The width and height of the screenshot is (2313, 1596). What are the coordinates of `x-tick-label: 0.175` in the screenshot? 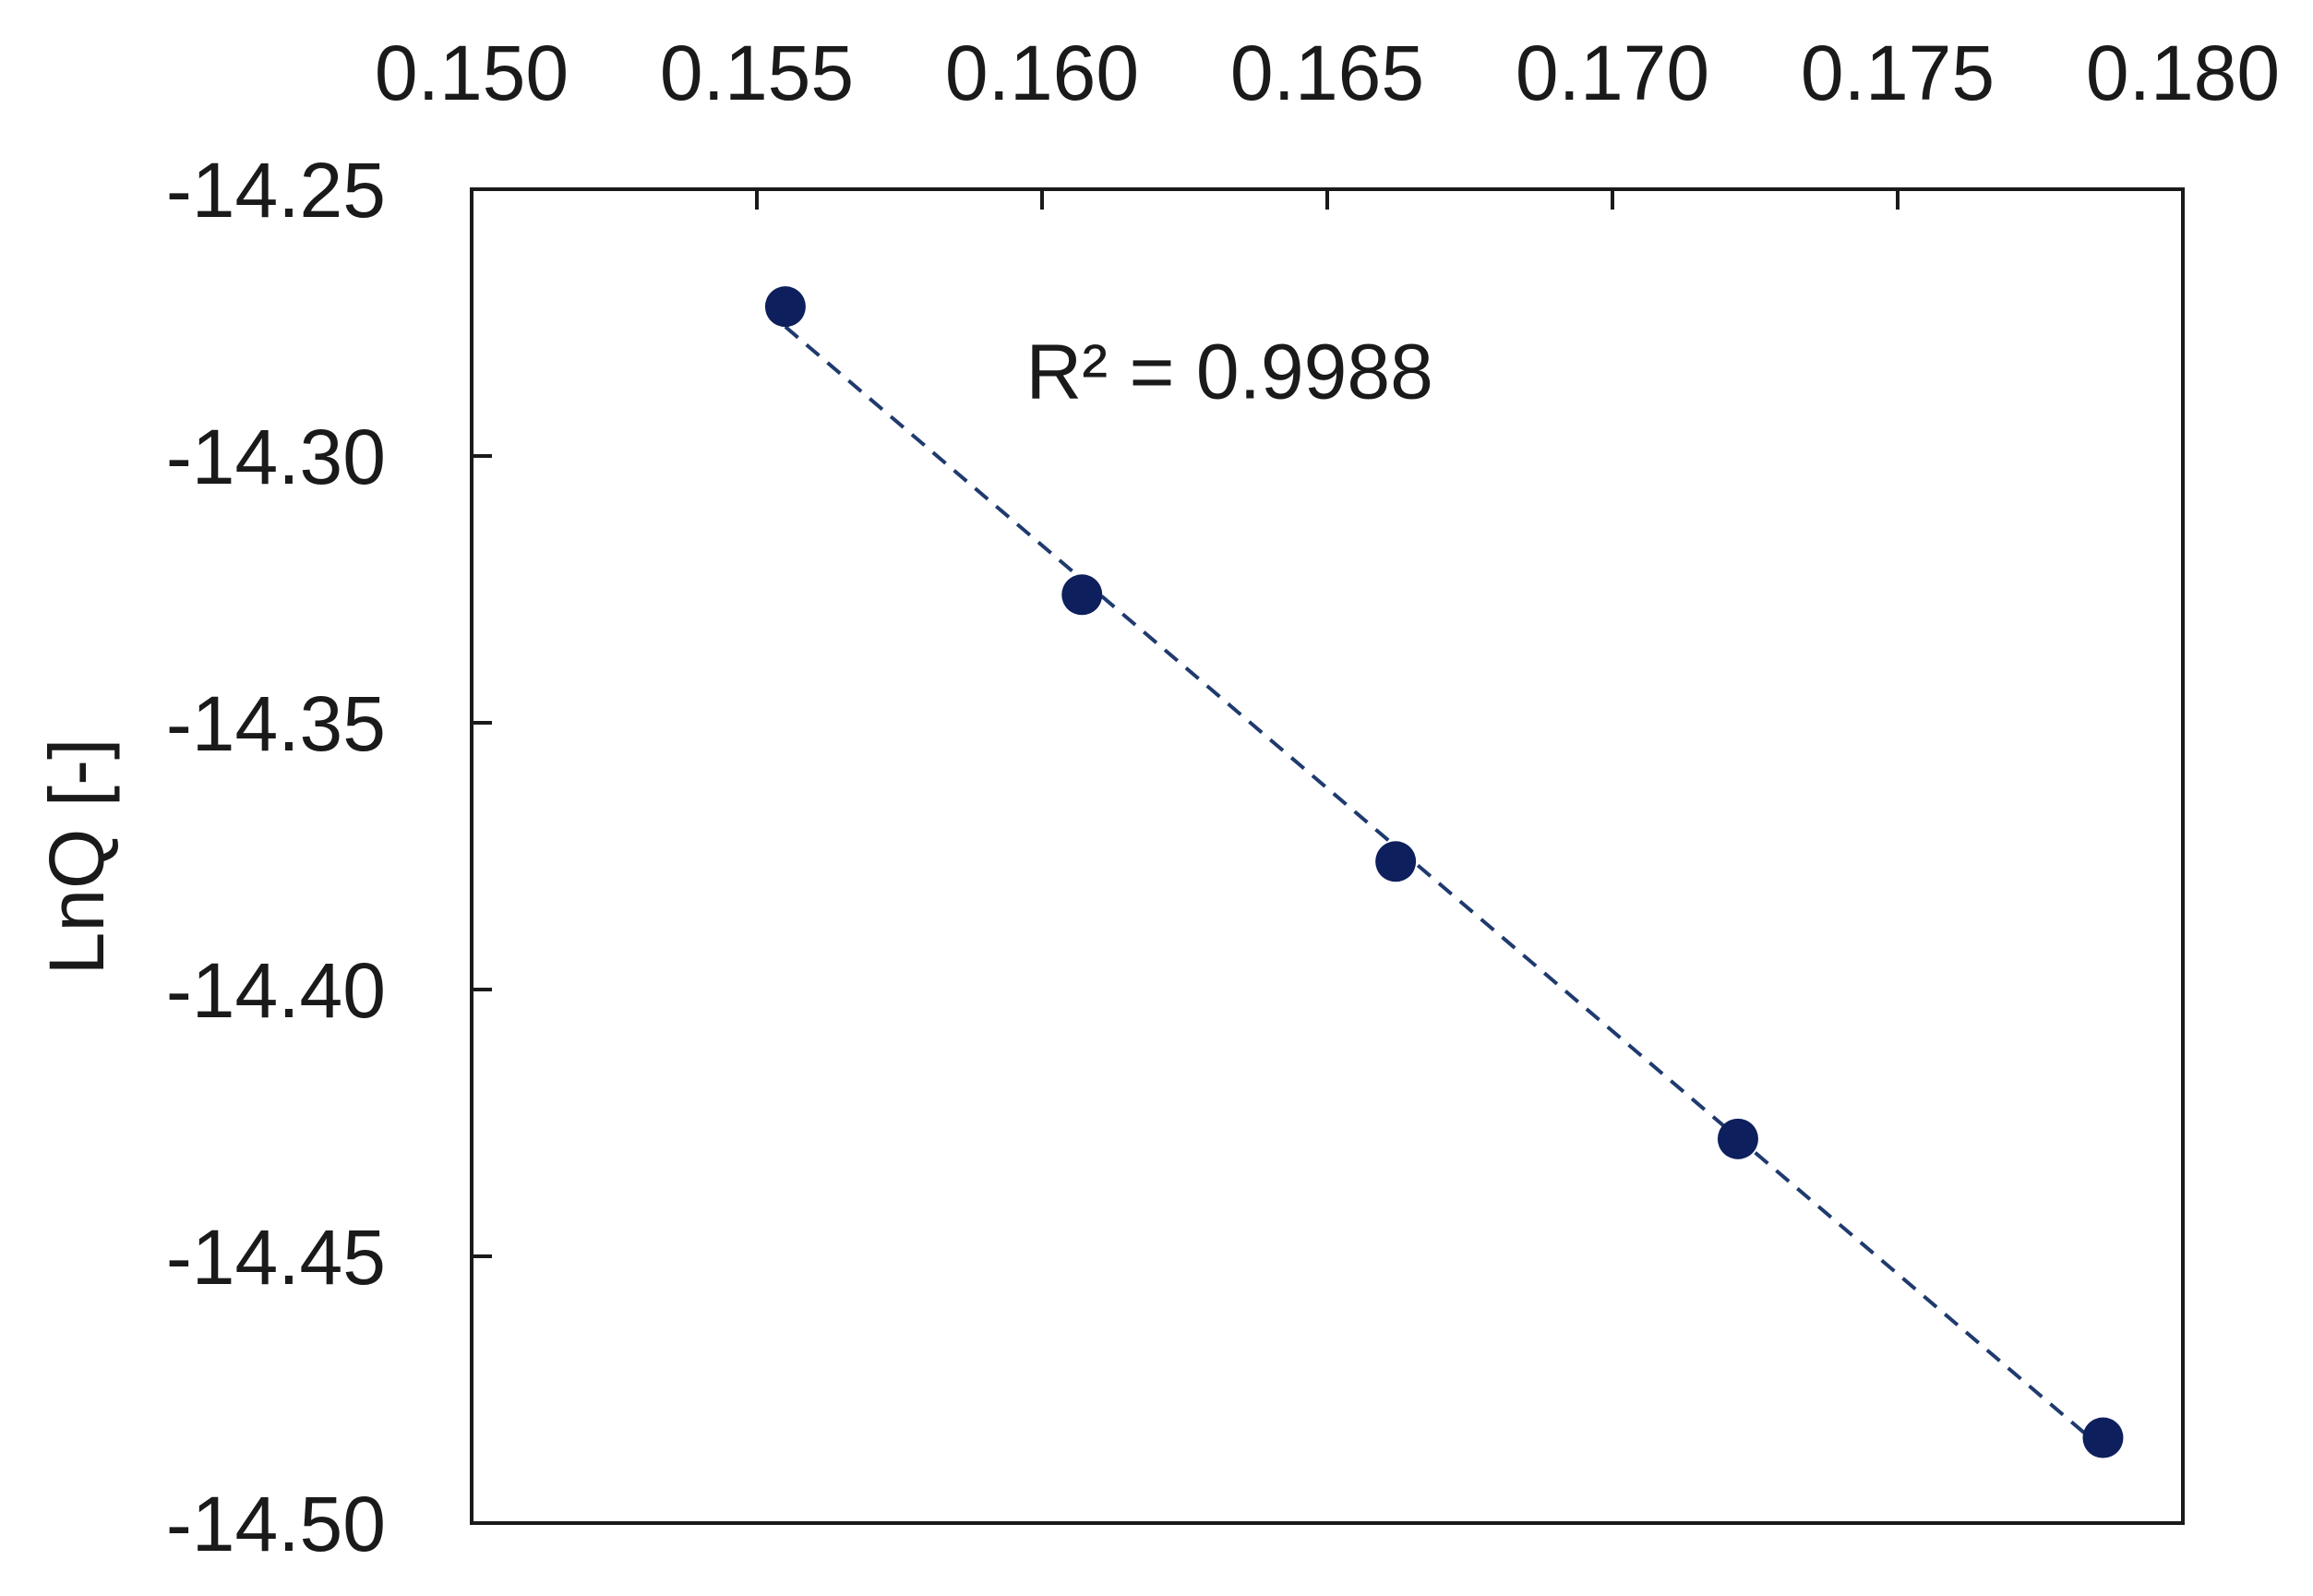 It's located at (1898, 73).